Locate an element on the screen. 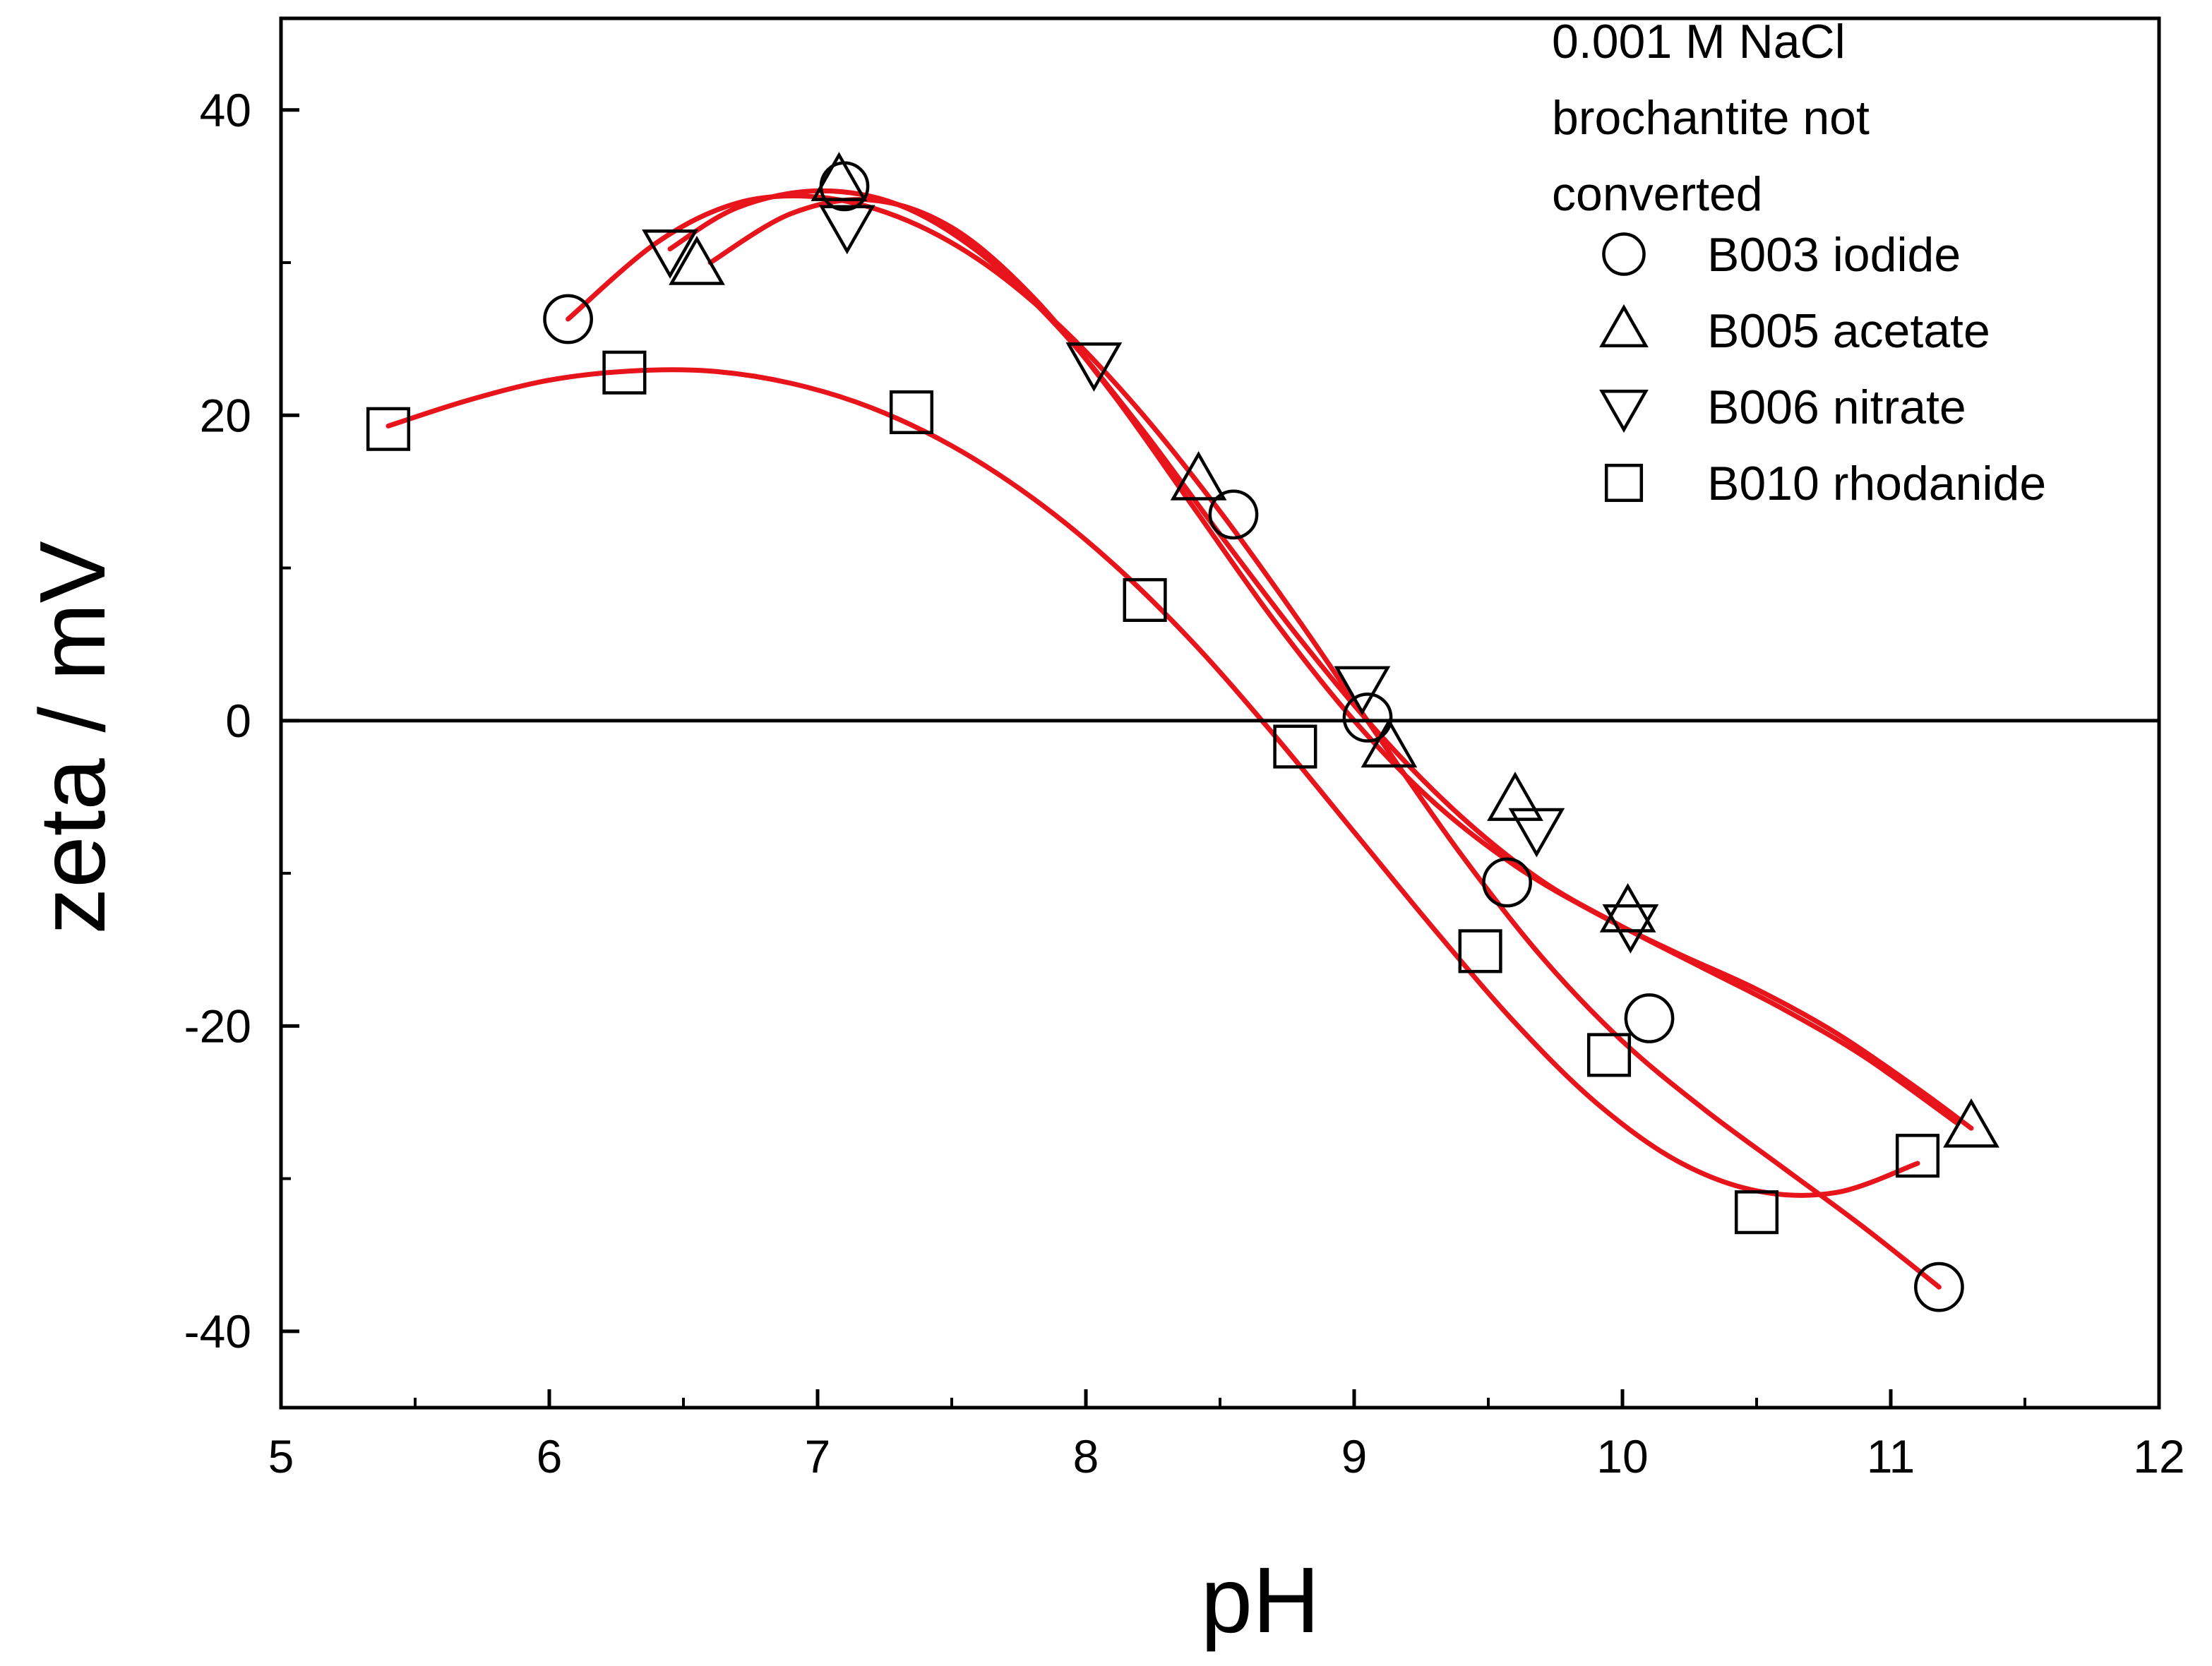 Image resolution: width=2212 pixels, height=1666 pixels. legend-label: B006 nitrate is located at coordinates (1836, 407).